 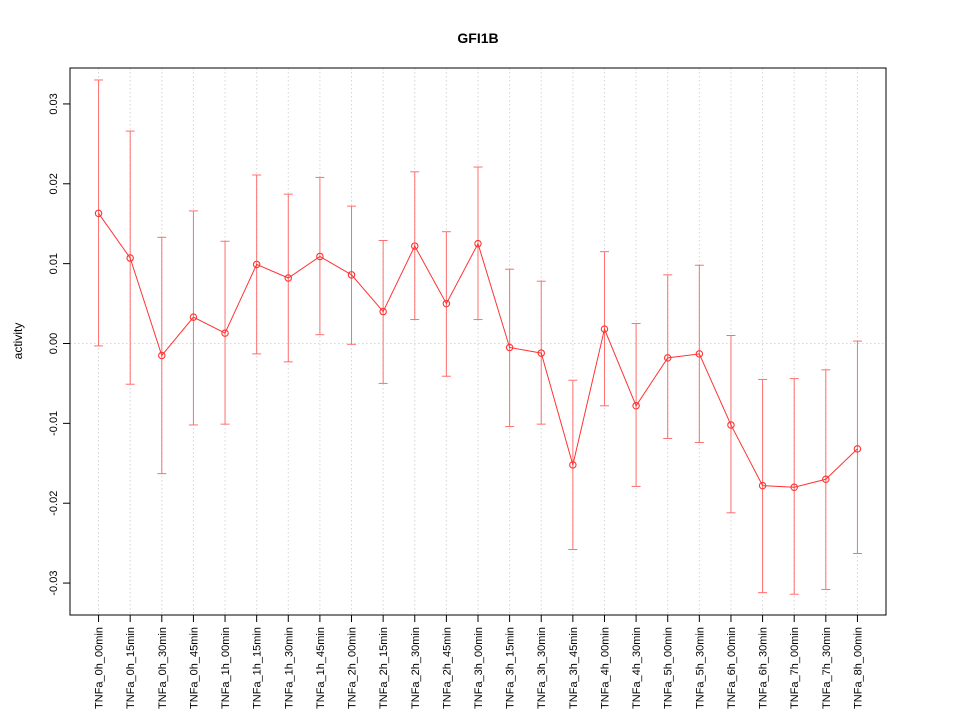 What do you see at coordinates (669, 668) in the screenshot?
I see `x-tick-label: TNFa_5h_00min` at bounding box center [669, 668].